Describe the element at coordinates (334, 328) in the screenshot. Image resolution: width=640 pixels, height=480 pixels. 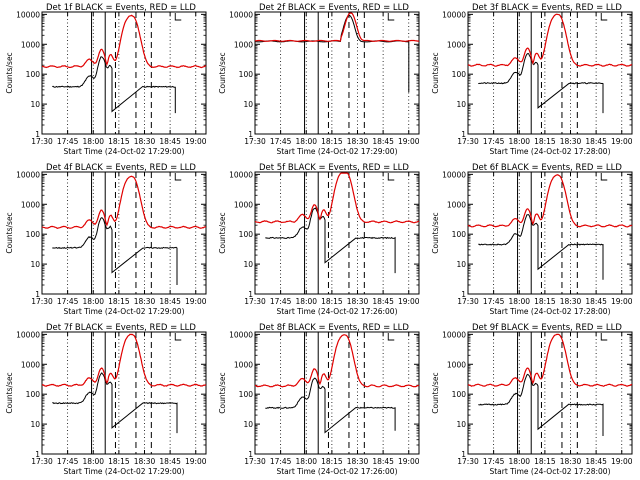
I see `panel-title: Det 8f BLACK = Events, RED = LLD` at that location.